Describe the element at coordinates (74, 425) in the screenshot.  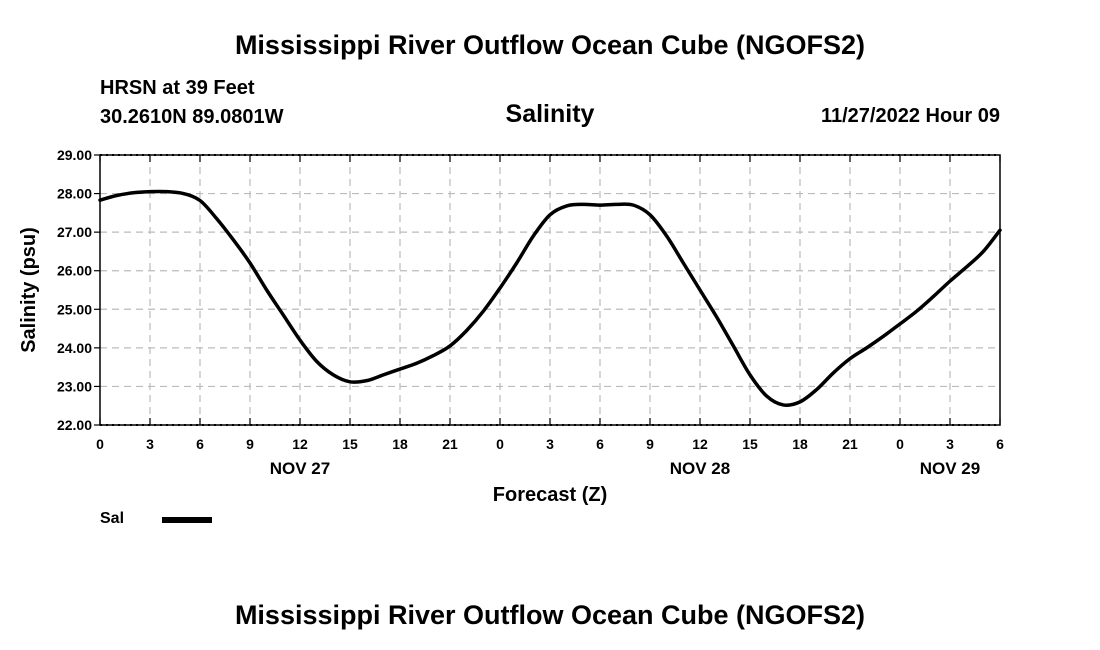
I see `y-tick-label: 22.00` at that location.